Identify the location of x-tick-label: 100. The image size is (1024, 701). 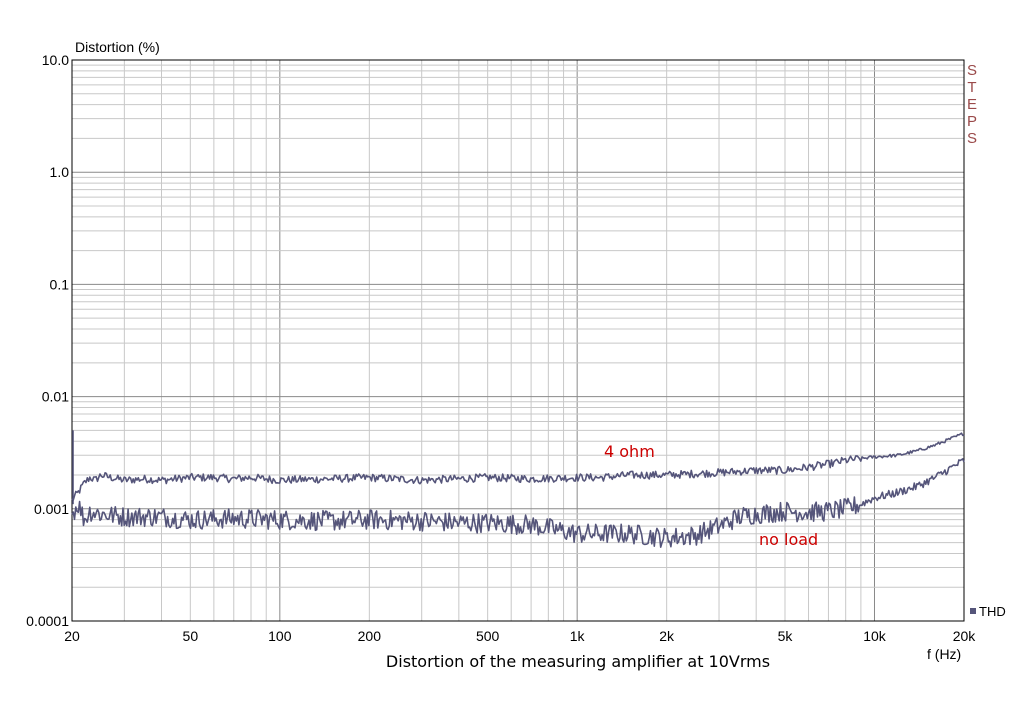
(280, 636).